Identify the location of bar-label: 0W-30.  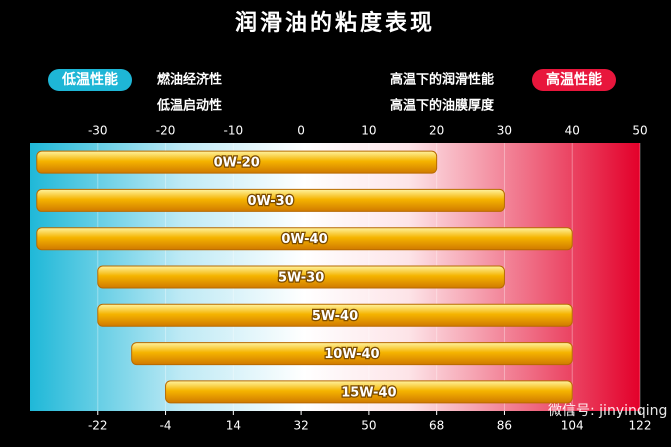
(270, 201).